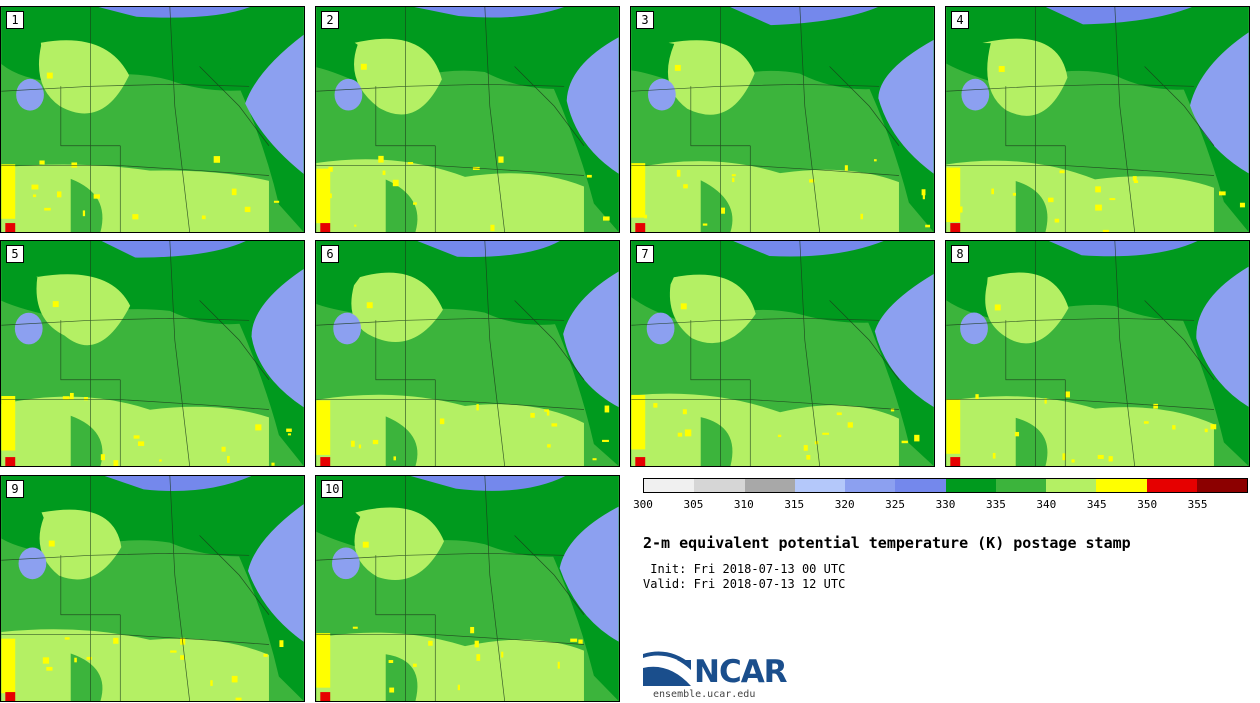  I want to click on panel-label-6: 6, so click(330, 254).